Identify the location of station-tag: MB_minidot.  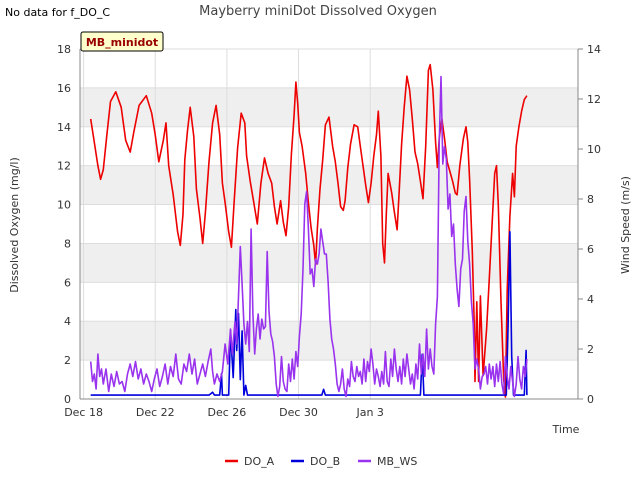
(122, 41).